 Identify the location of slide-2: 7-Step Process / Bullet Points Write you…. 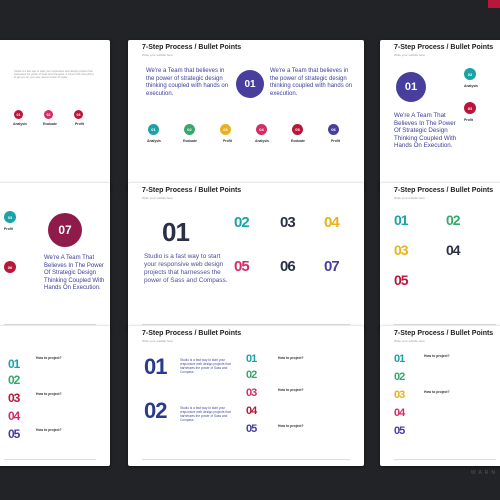
(246, 115).